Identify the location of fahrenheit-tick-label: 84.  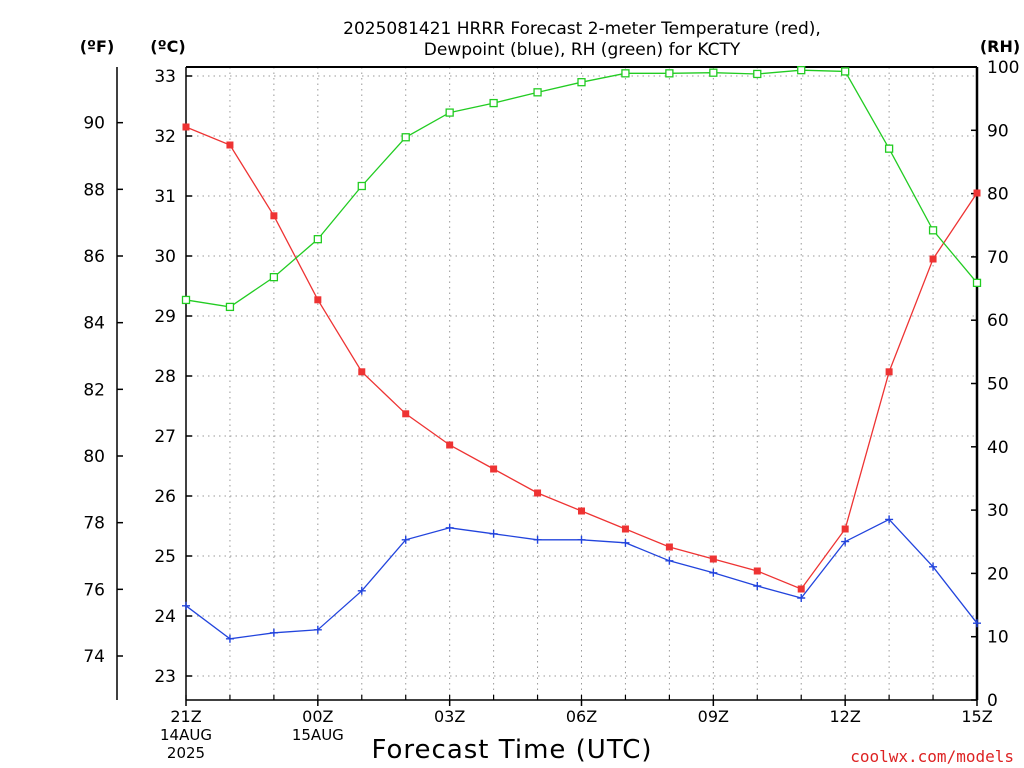
(94, 324).